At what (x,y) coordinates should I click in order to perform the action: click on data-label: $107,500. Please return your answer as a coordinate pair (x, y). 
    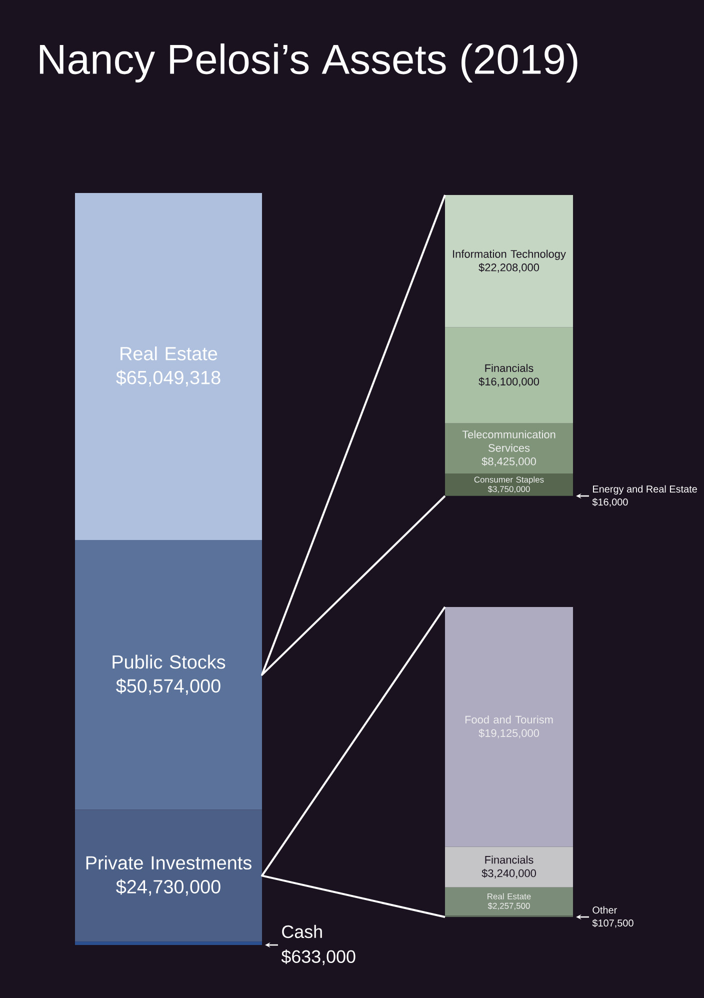
    Looking at the image, I should click on (613, 923).